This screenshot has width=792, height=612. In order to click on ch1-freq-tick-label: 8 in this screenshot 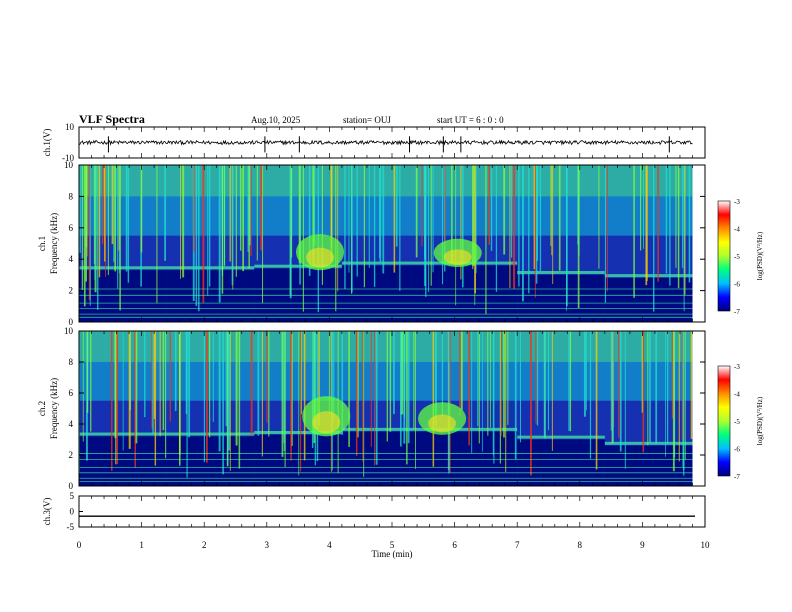, I will do `click(71, 196)`.